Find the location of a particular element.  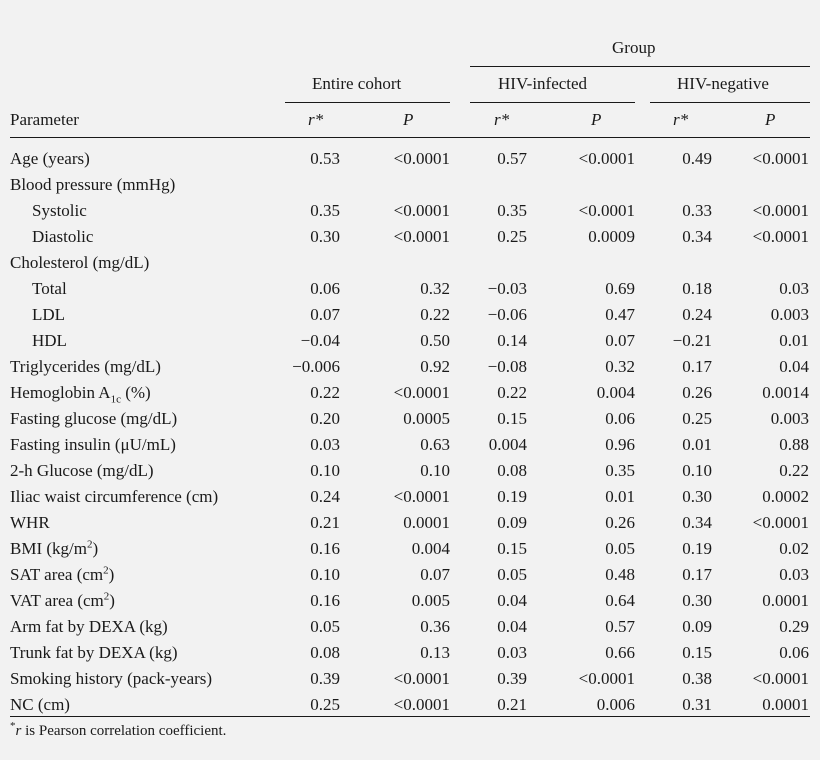

r-value: 0.21 is located at coordinates (512, 704).